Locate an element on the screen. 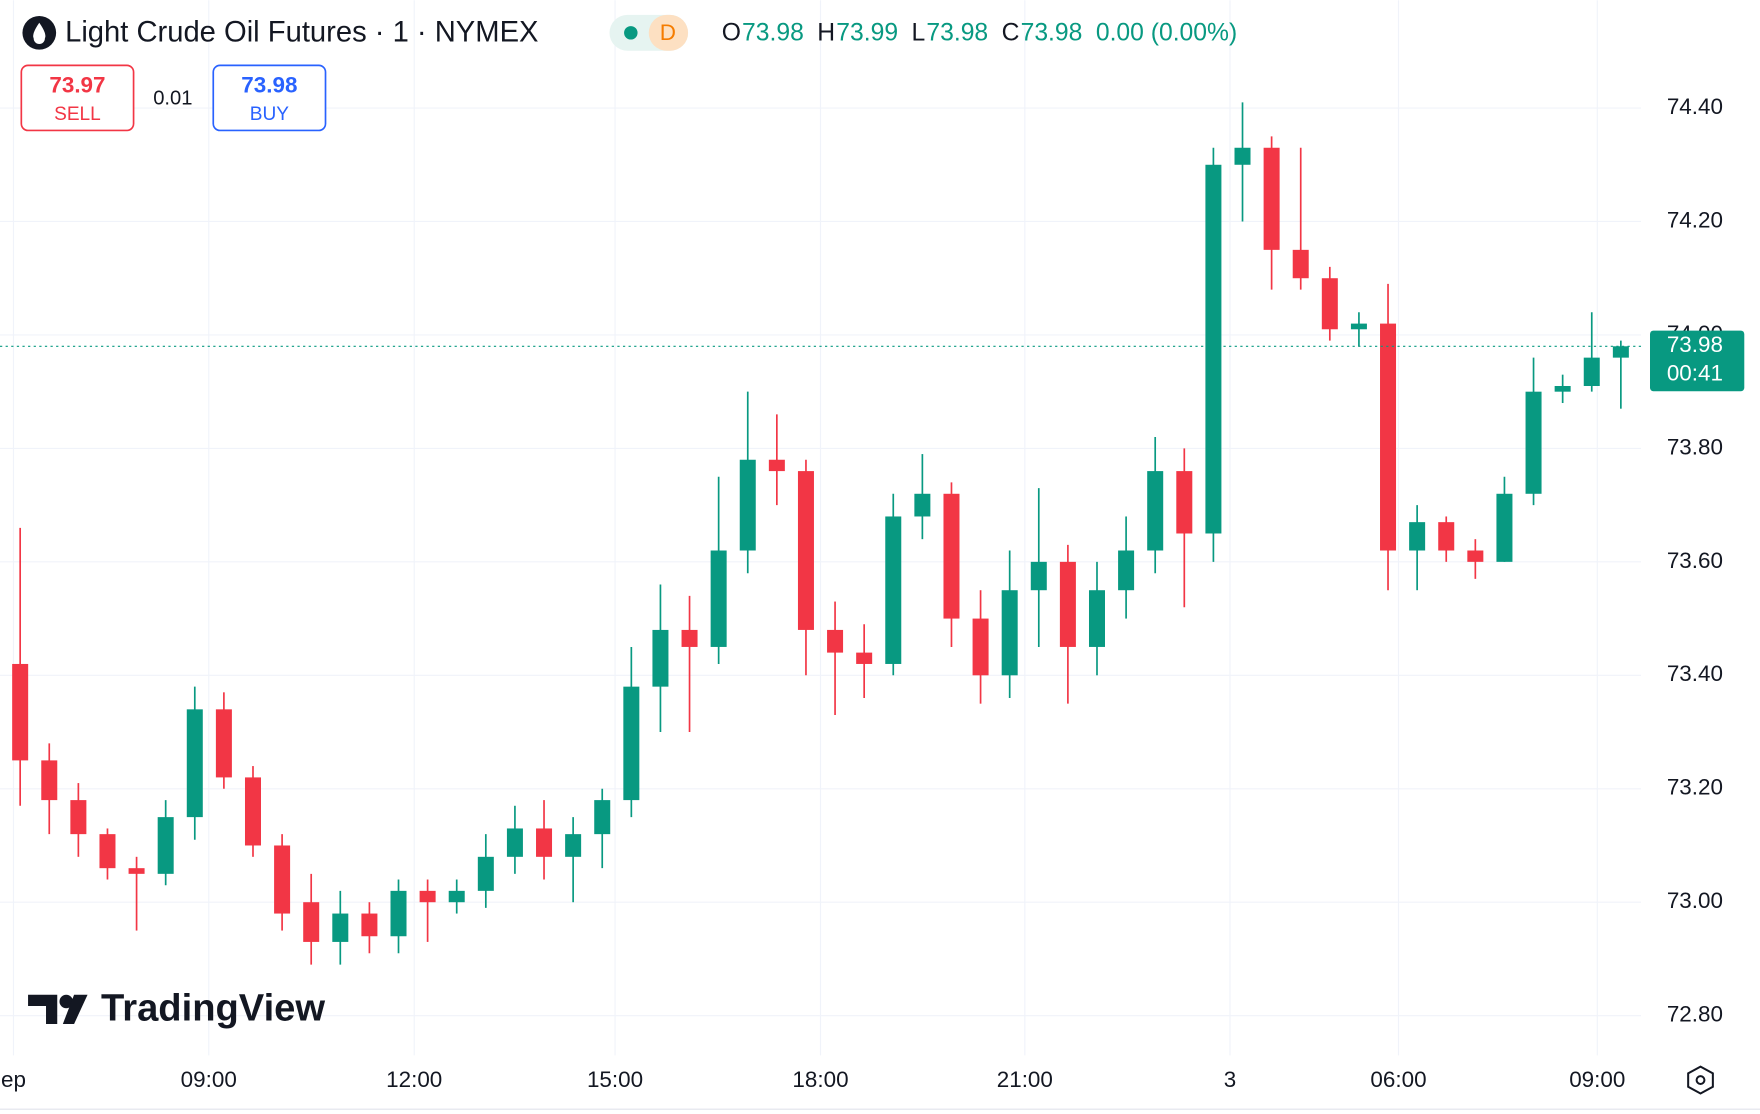  x-tick-label: ep is located at coordinates (13, 1079).